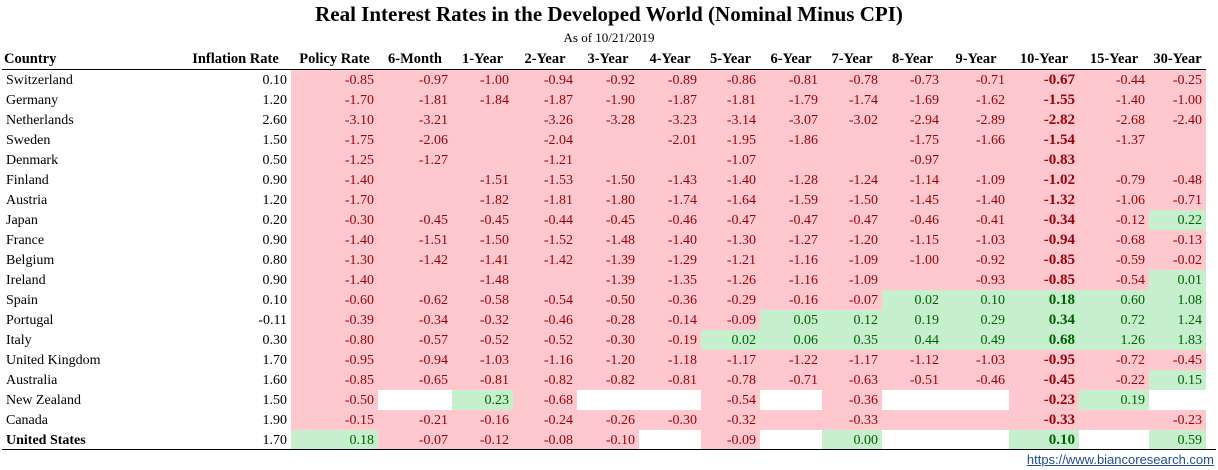  Describe the element at coordinates (976, 220) in the screenshot. I see `rate-cell: -0.41` at that location.